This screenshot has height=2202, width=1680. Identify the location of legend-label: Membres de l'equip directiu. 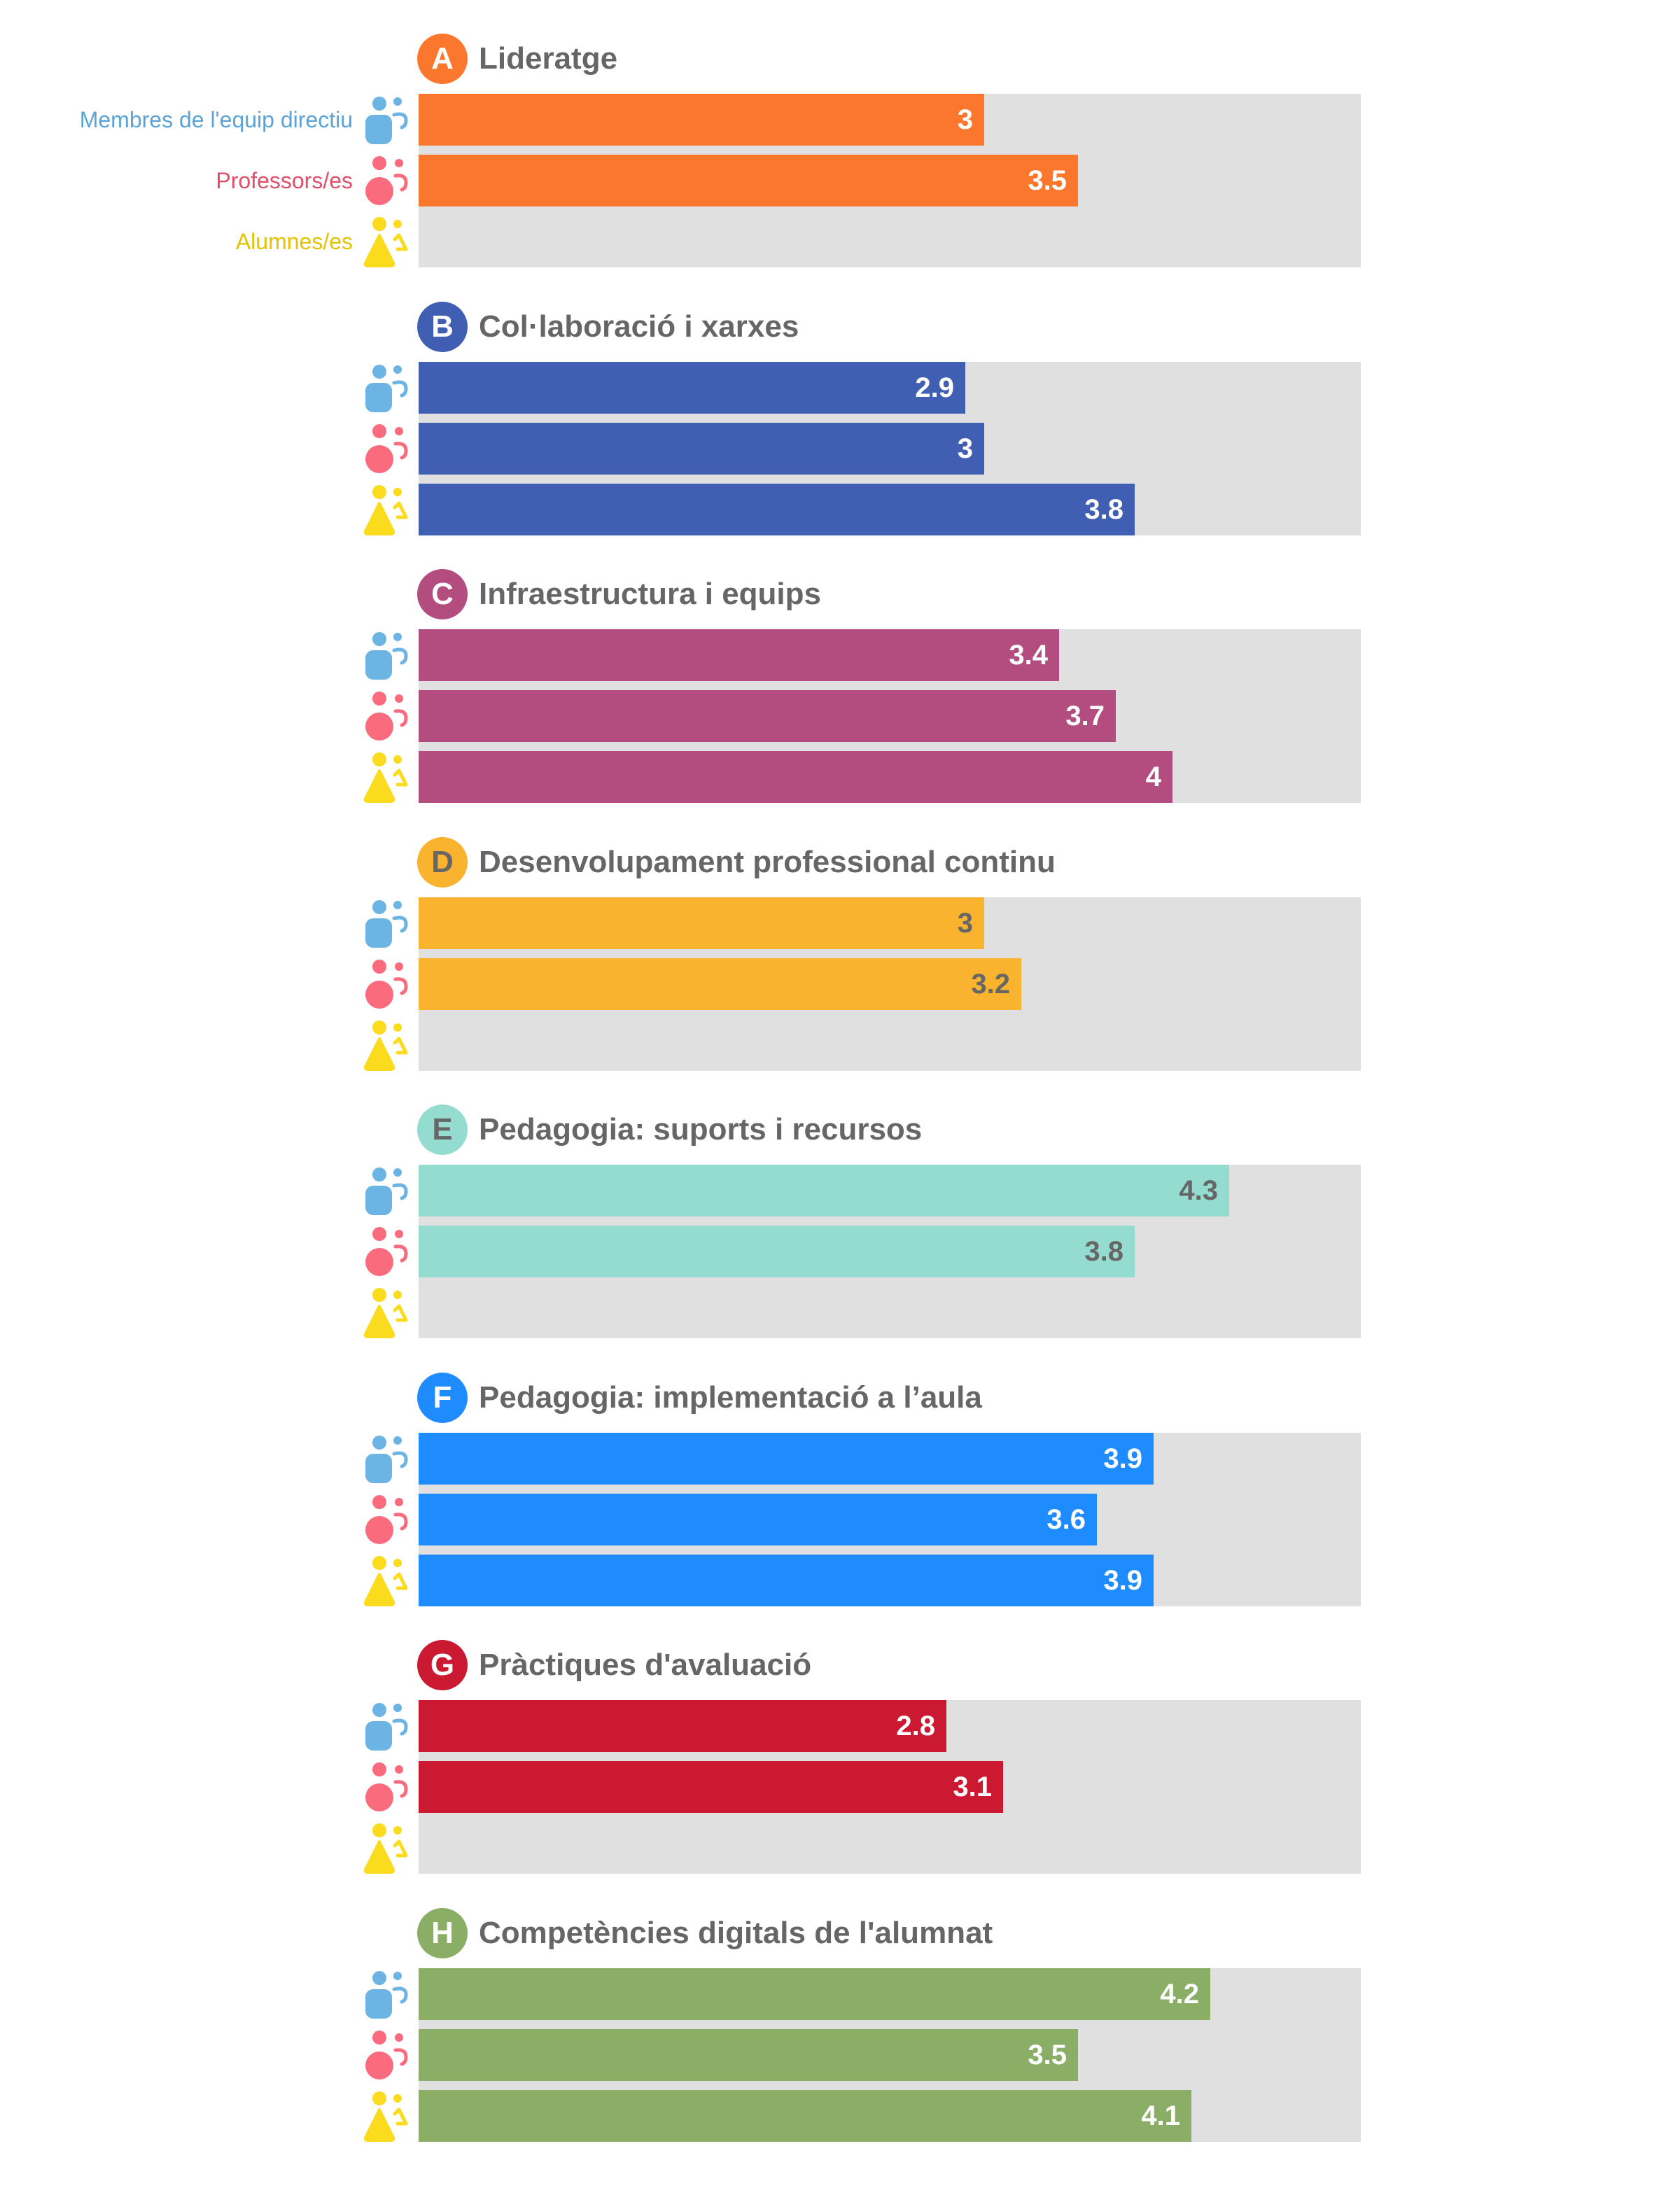
(216, 119).